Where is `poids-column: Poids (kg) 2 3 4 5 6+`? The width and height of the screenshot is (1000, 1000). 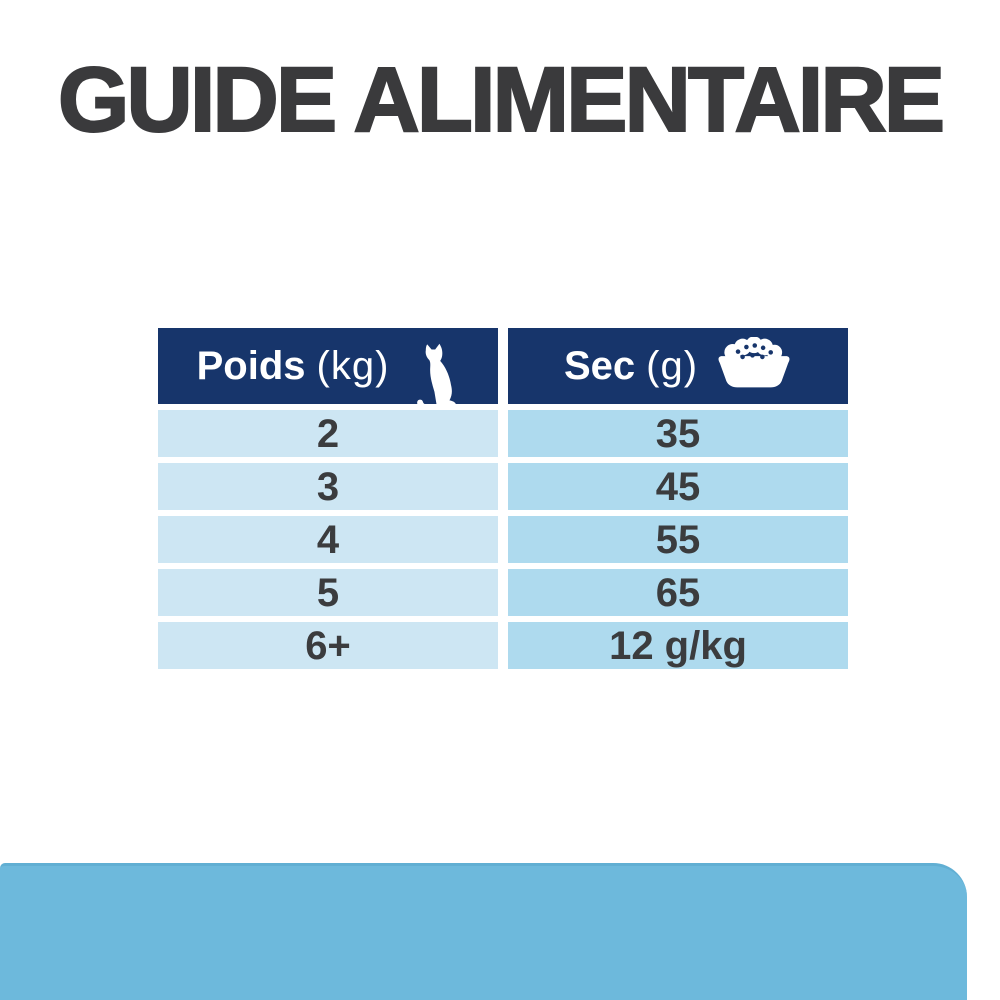 poids-column: Poids (kg) 2 3 4 5 6+ is located at coordinates (328, 498).